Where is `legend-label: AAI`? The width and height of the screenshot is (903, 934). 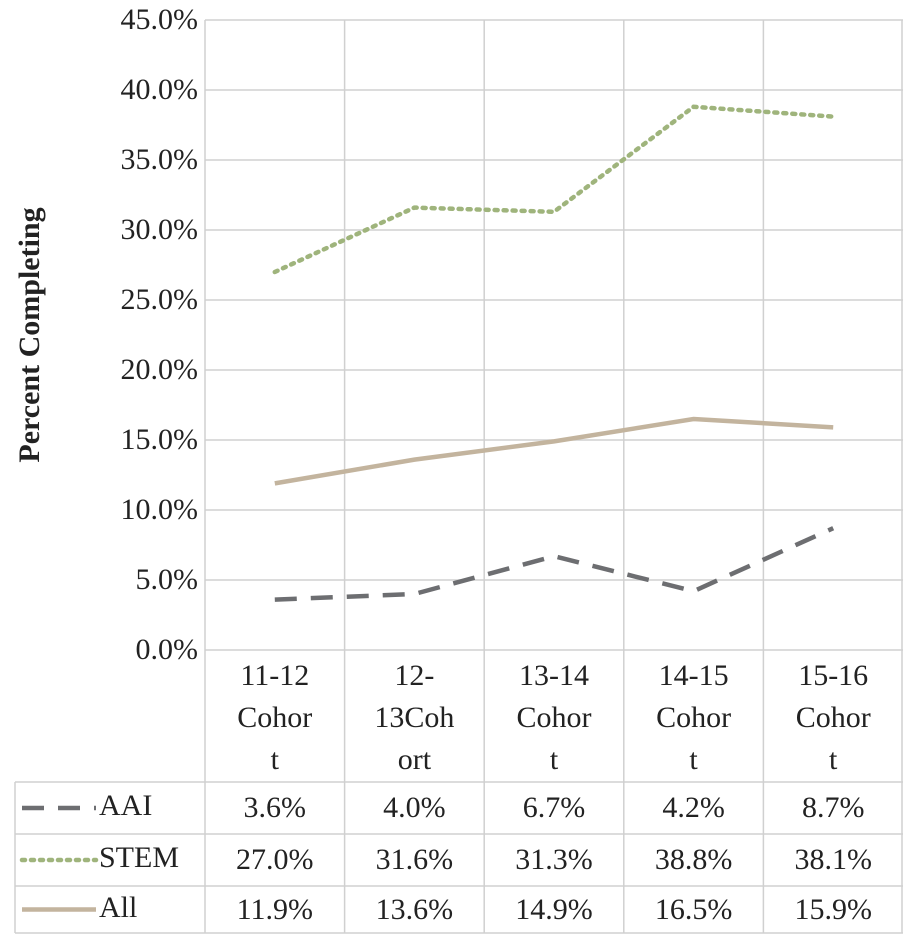
legend-label: AAI is located at coordinates (126, 805).